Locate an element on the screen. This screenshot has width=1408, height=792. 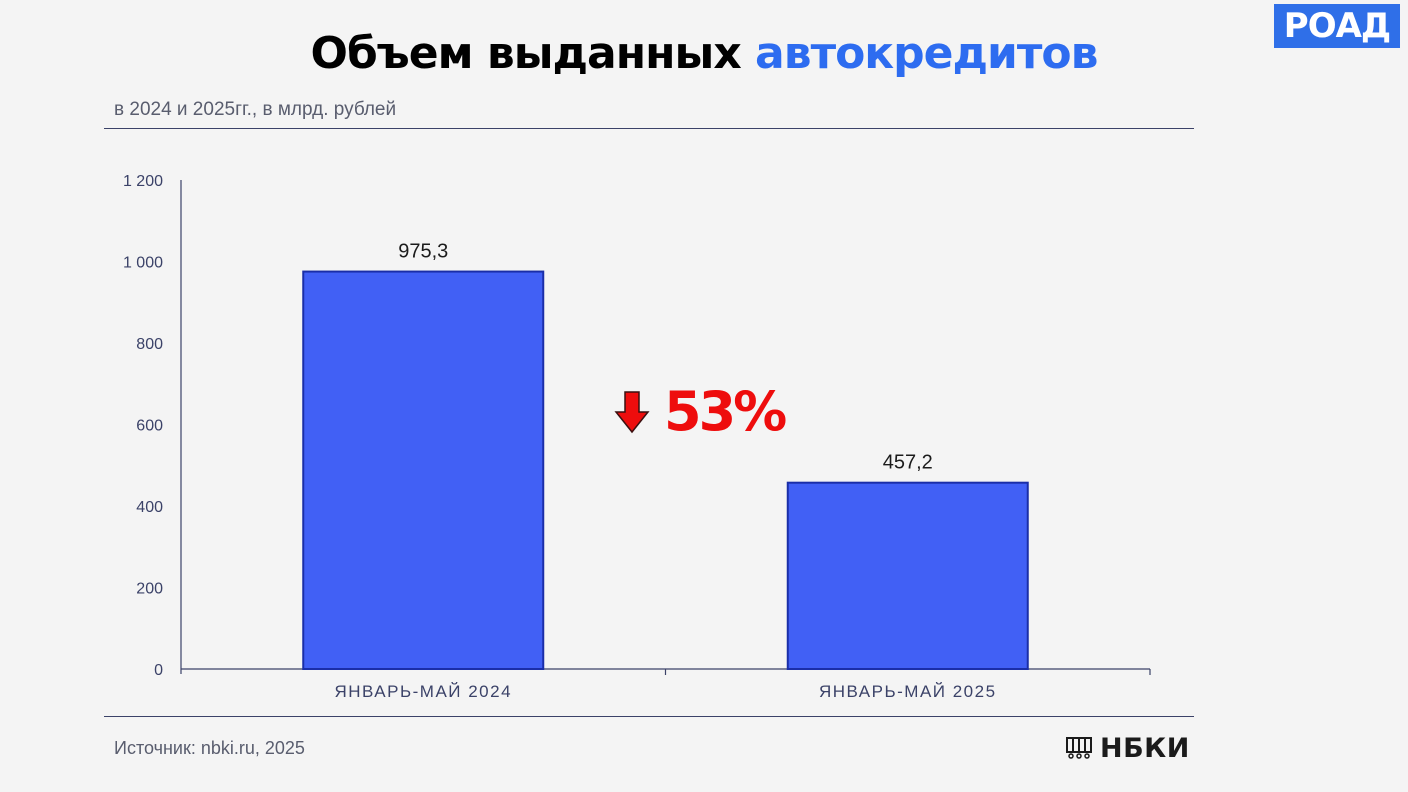
nbki-logo: НБКИ is located at coordinates (1128, 748).